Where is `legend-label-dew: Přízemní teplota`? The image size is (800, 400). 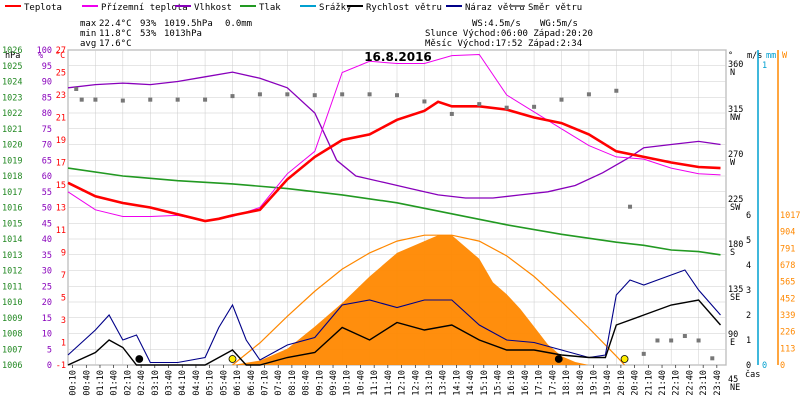
legend-label-dew: Přízemní teplota is located at coordinates (144, 8).